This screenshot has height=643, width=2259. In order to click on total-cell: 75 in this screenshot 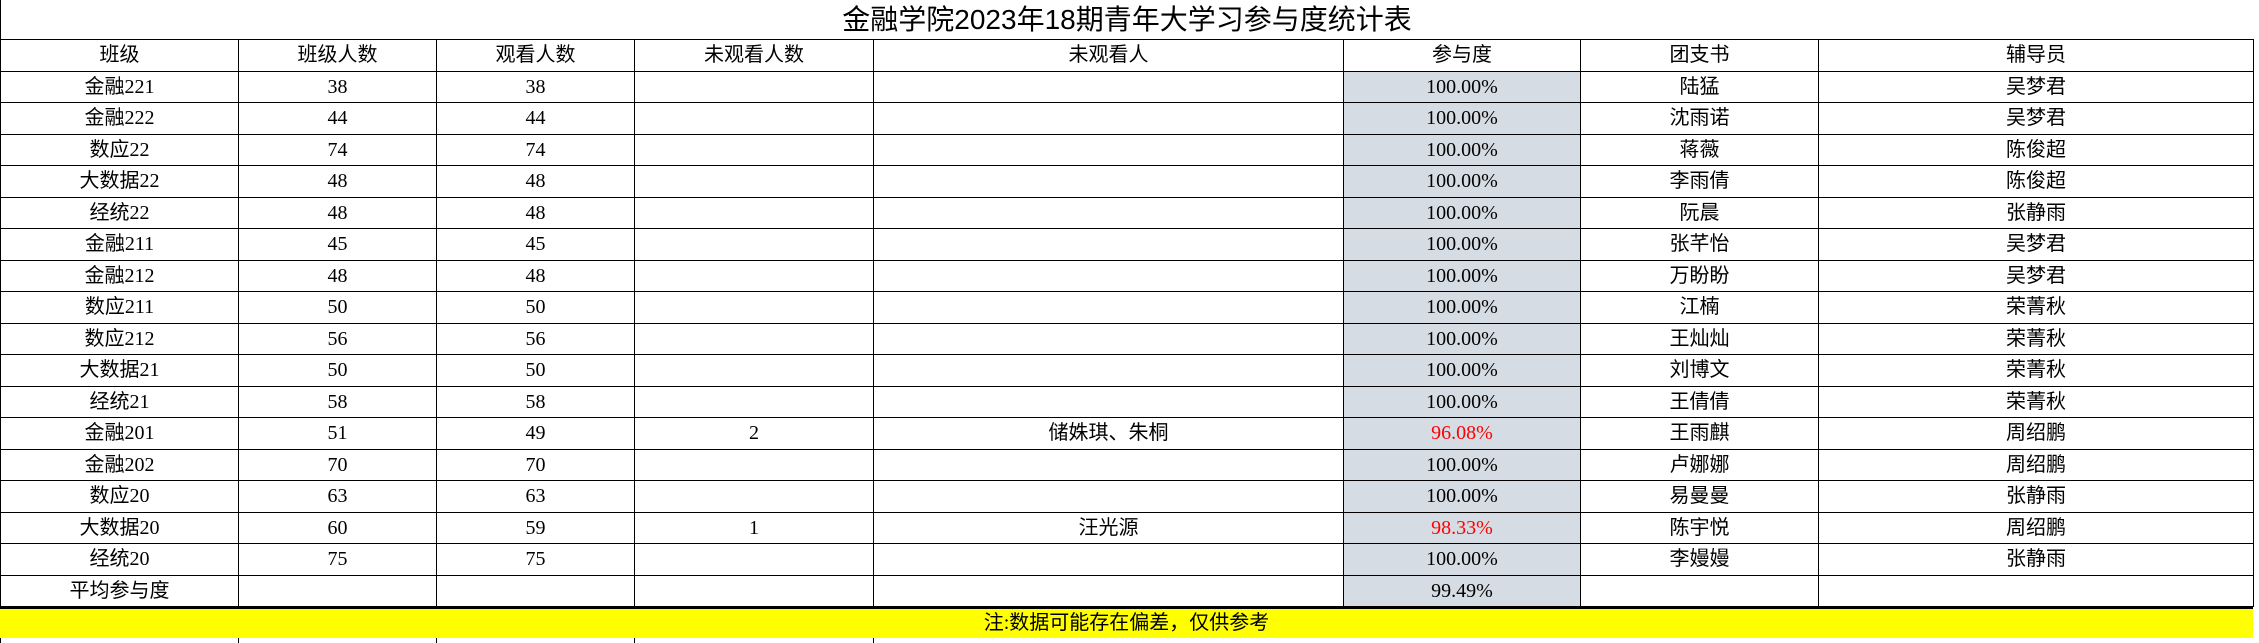, I will do `click(337, 559)`.